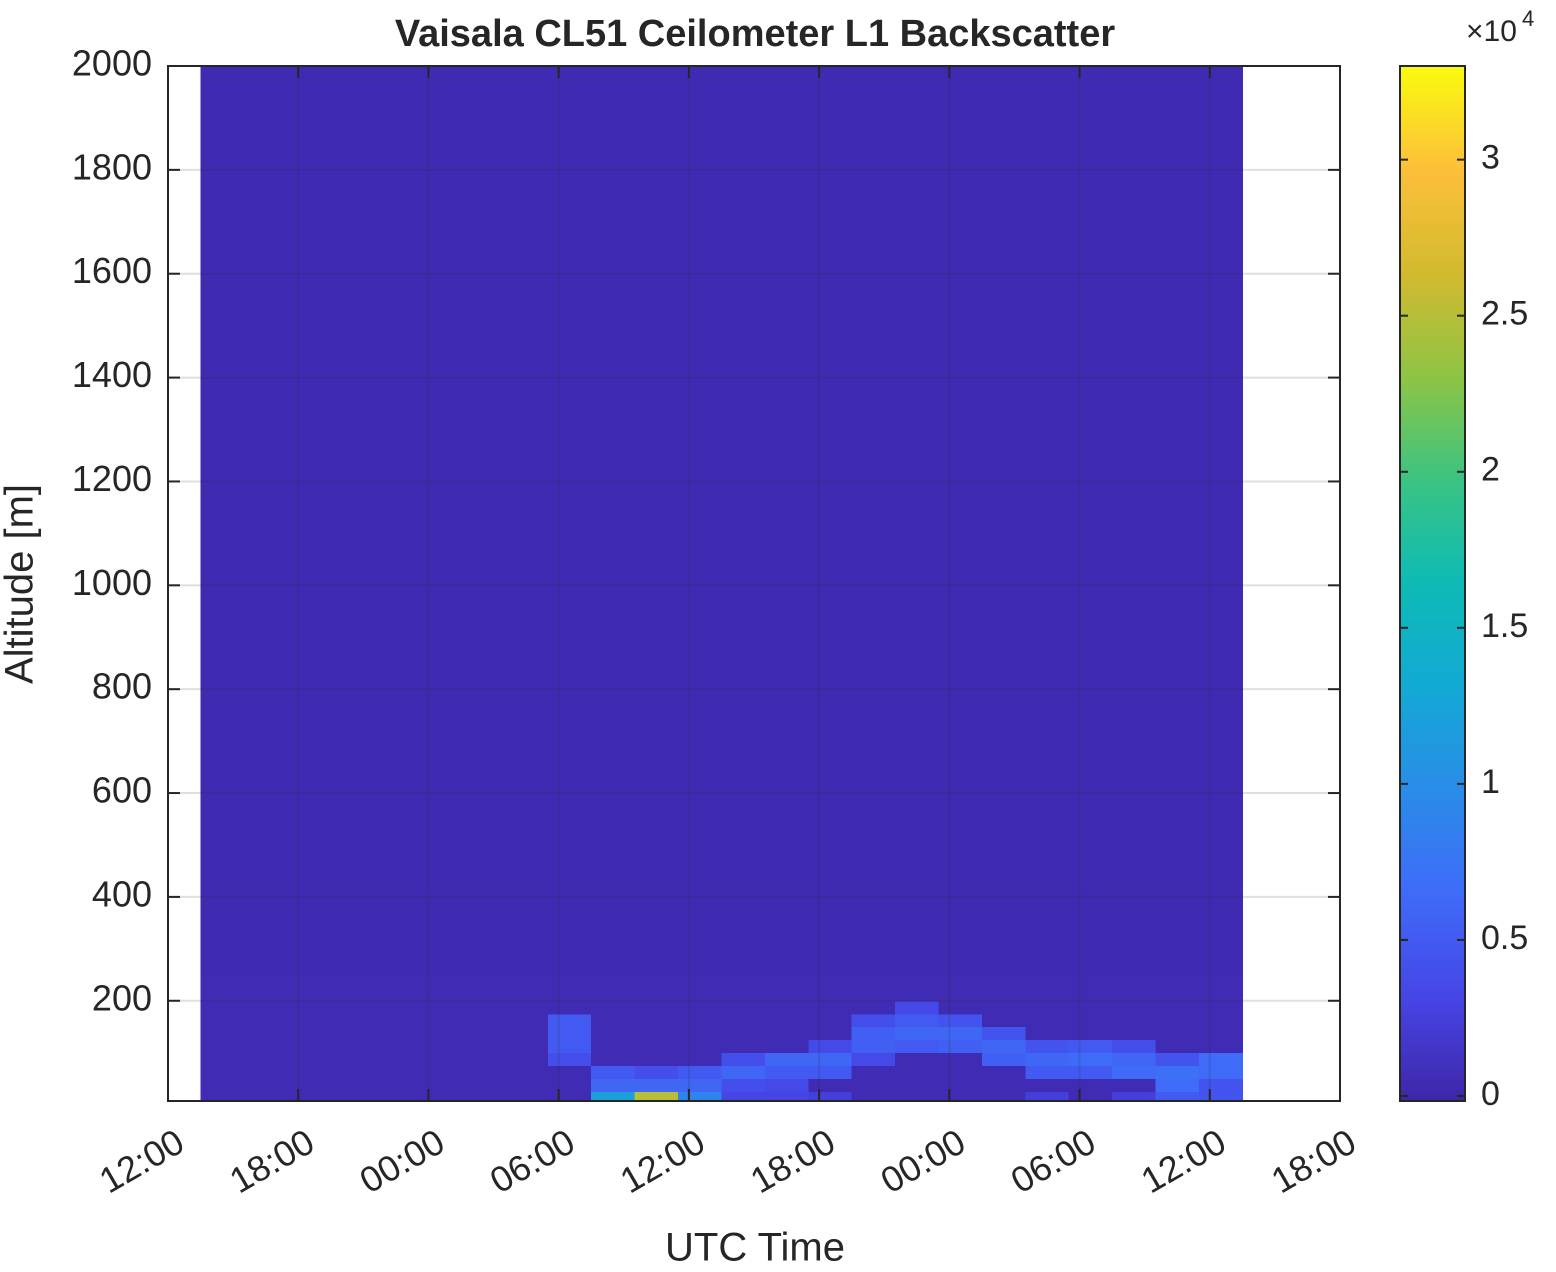 The width and height of the screenshot is (1556, 1272). I want to click on y-tick-label: 1200, so click(112, 478).